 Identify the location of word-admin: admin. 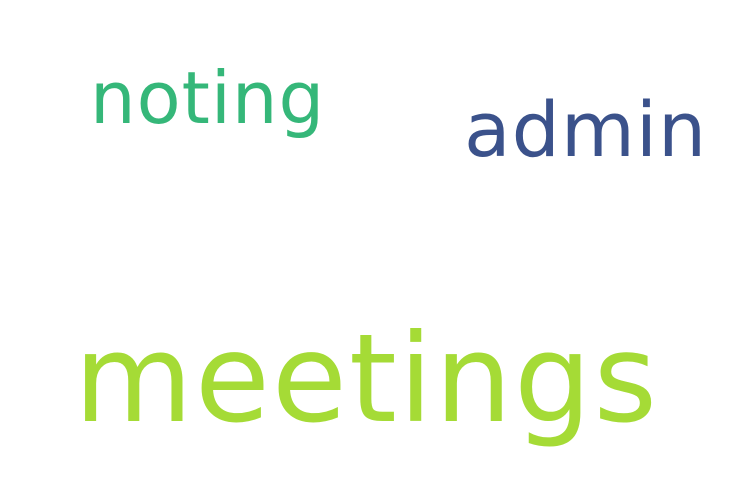
(586, 129).